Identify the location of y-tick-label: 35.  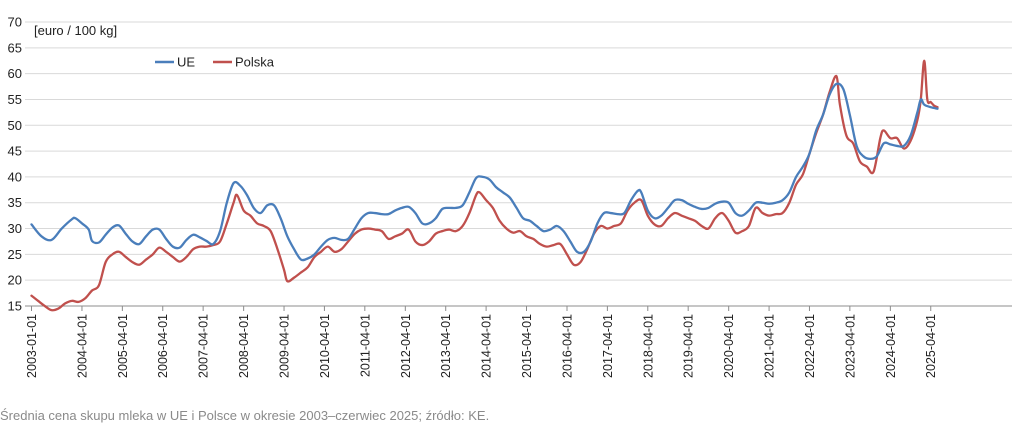
(15, 202).